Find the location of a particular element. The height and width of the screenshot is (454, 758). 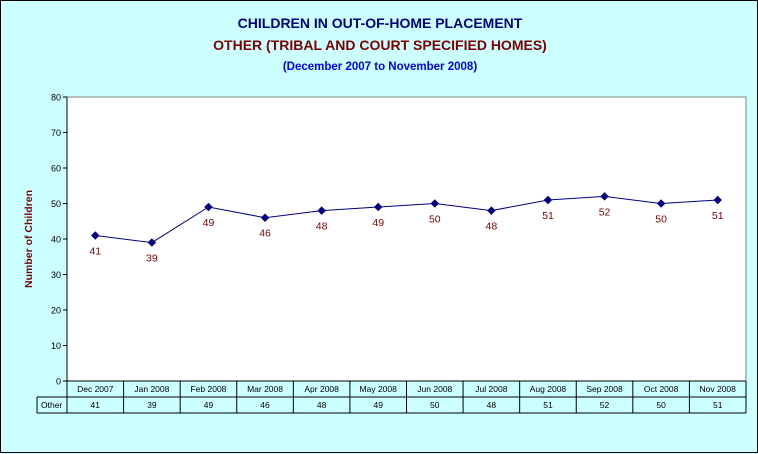

y-tick-label: 0 is located at coordinates (58, 382).